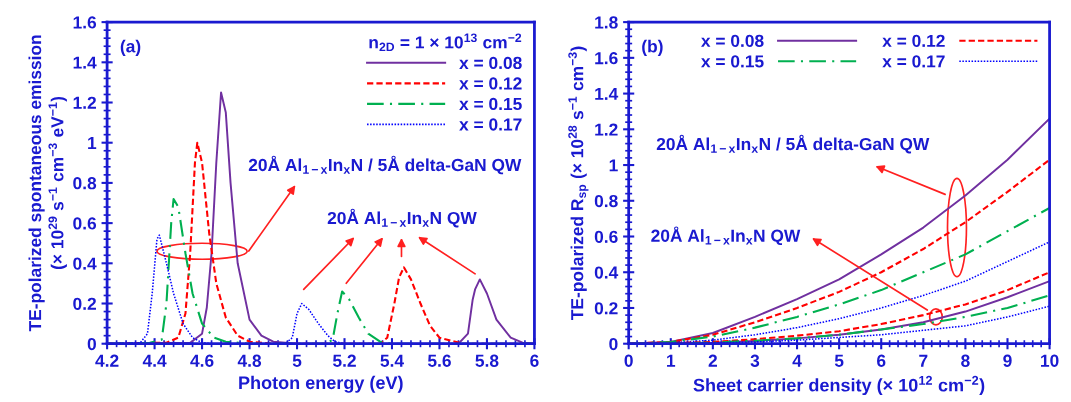 This screenshot has height=402, width=1071. What do you see at coordinates (606, 22) in the screenshot?
I see `y-tick-label: 1.8` at bounding box center [606, 22].